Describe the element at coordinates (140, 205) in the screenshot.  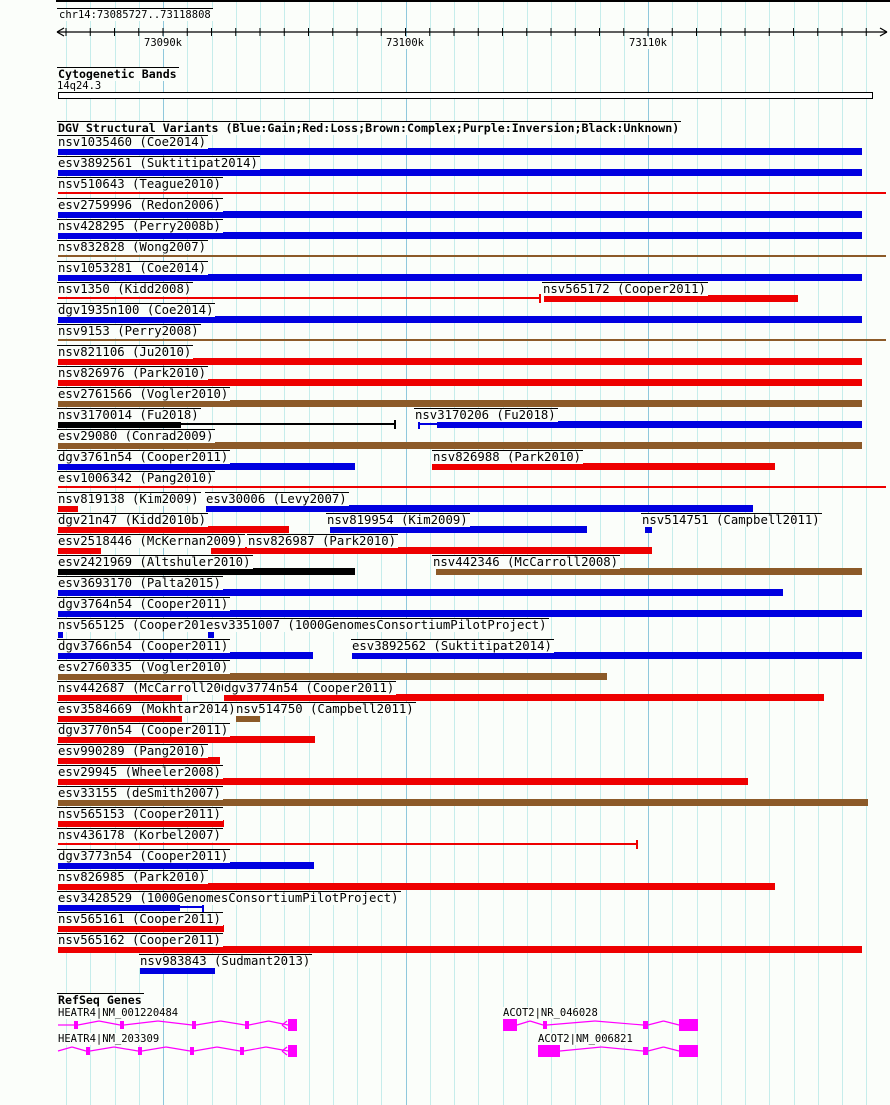
I see `variant-label: esv2759996 (Redon2006)` at that location.